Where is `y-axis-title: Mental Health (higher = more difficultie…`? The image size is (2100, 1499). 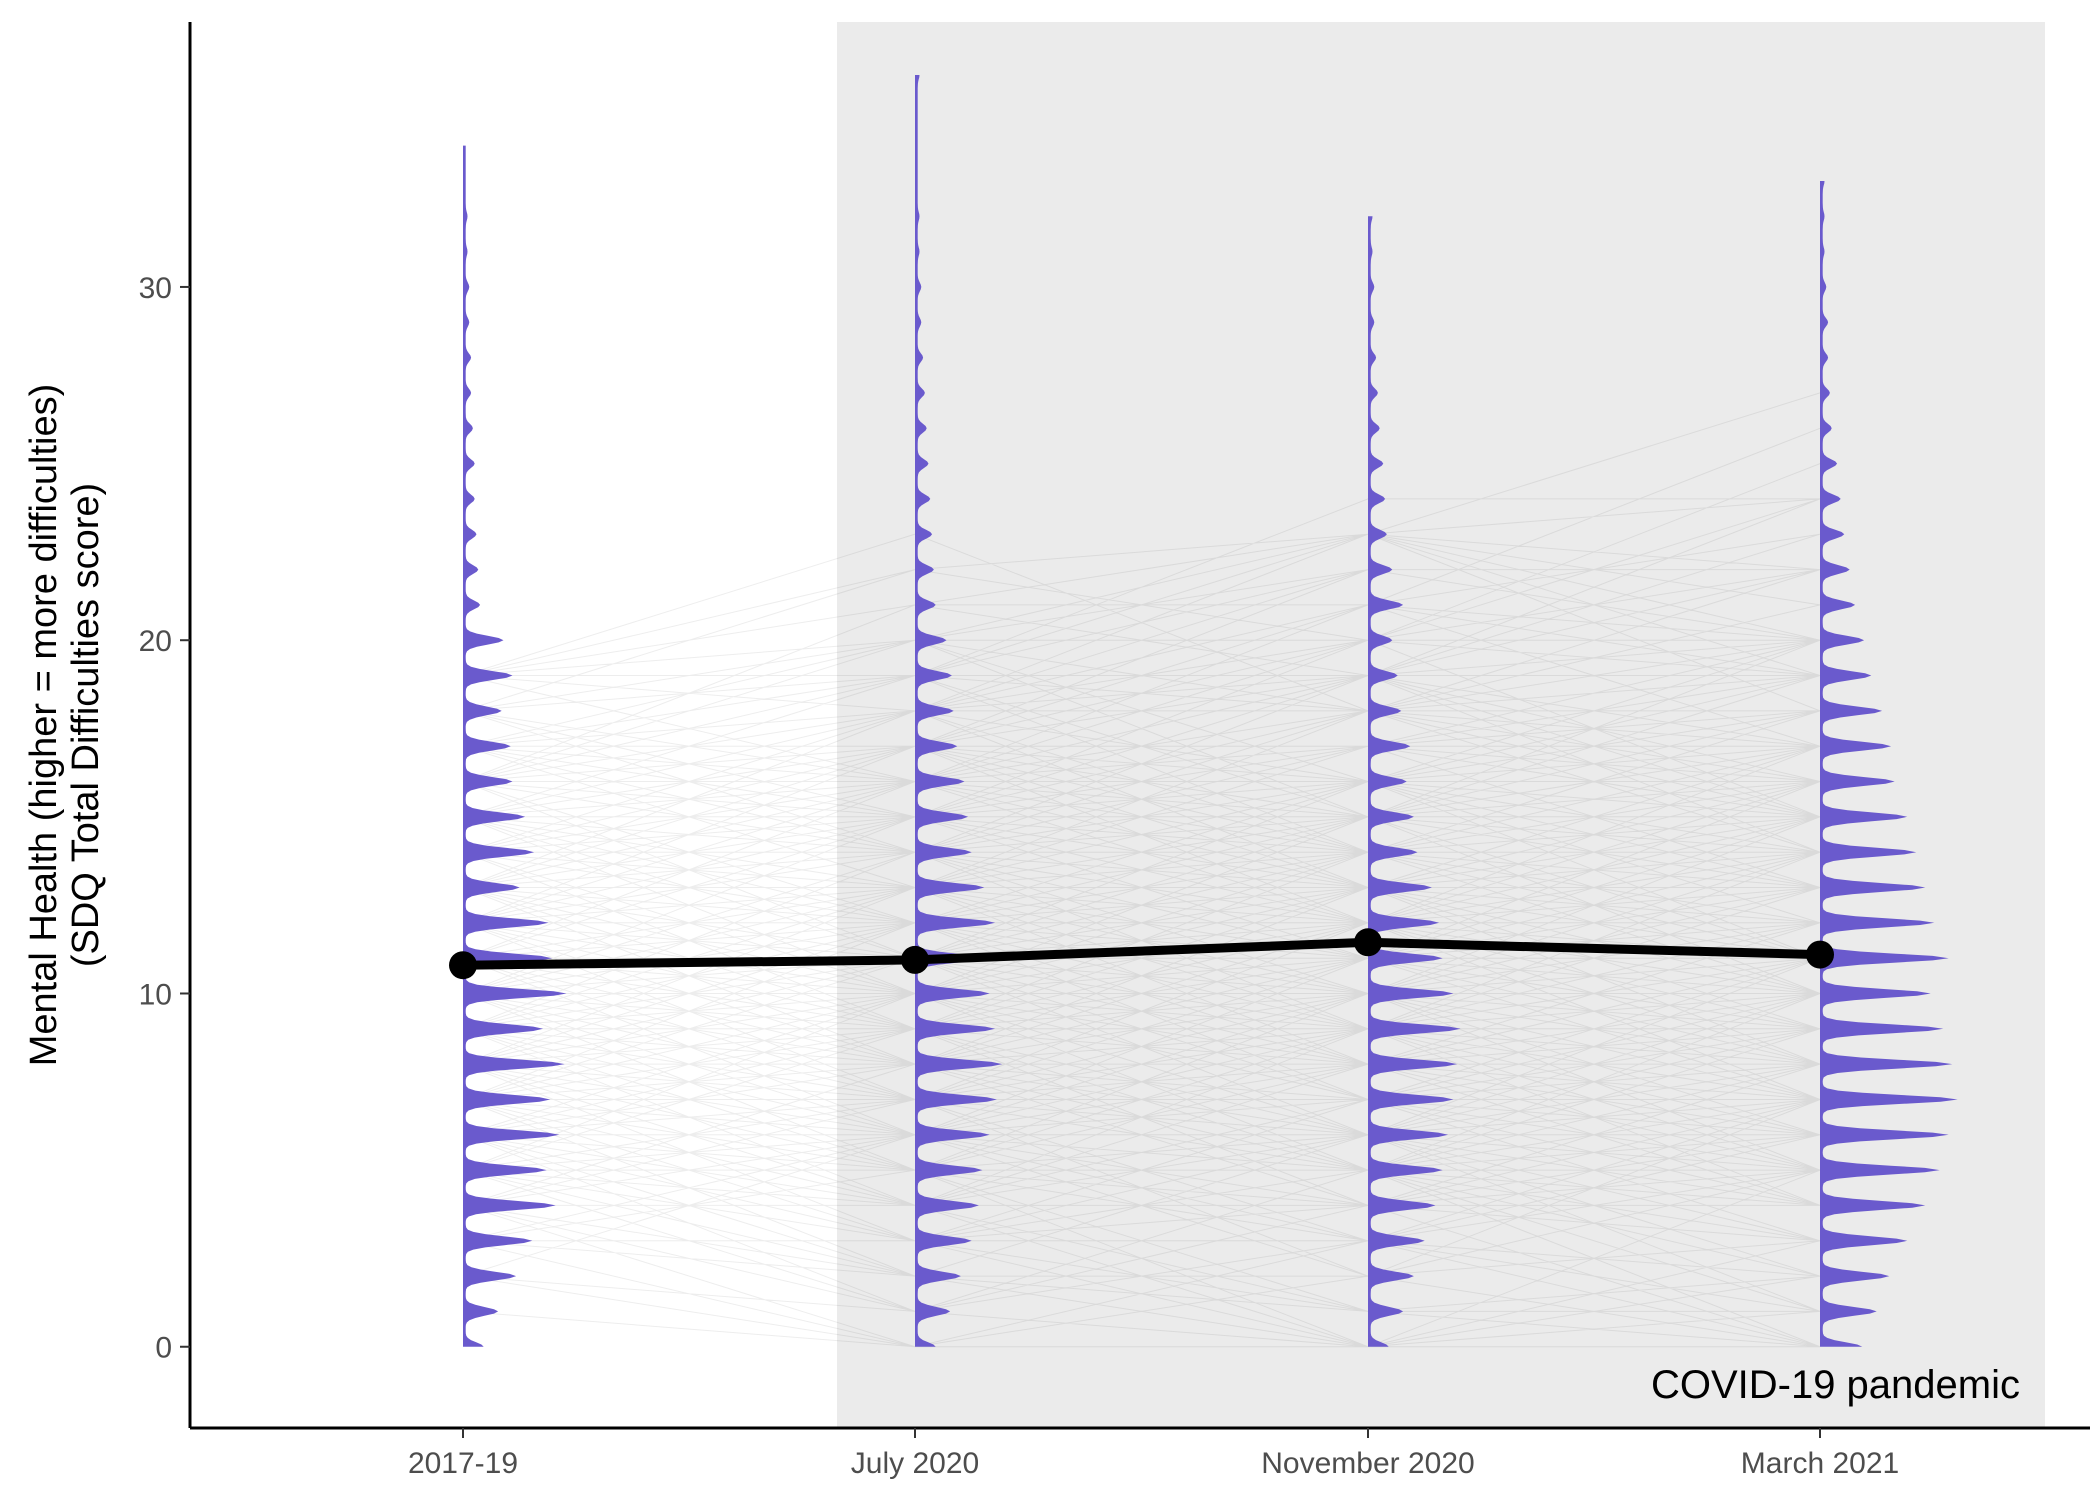 y-axis-title: Mental Health (higher = more difficultie… is located at coordinates (65, 725).